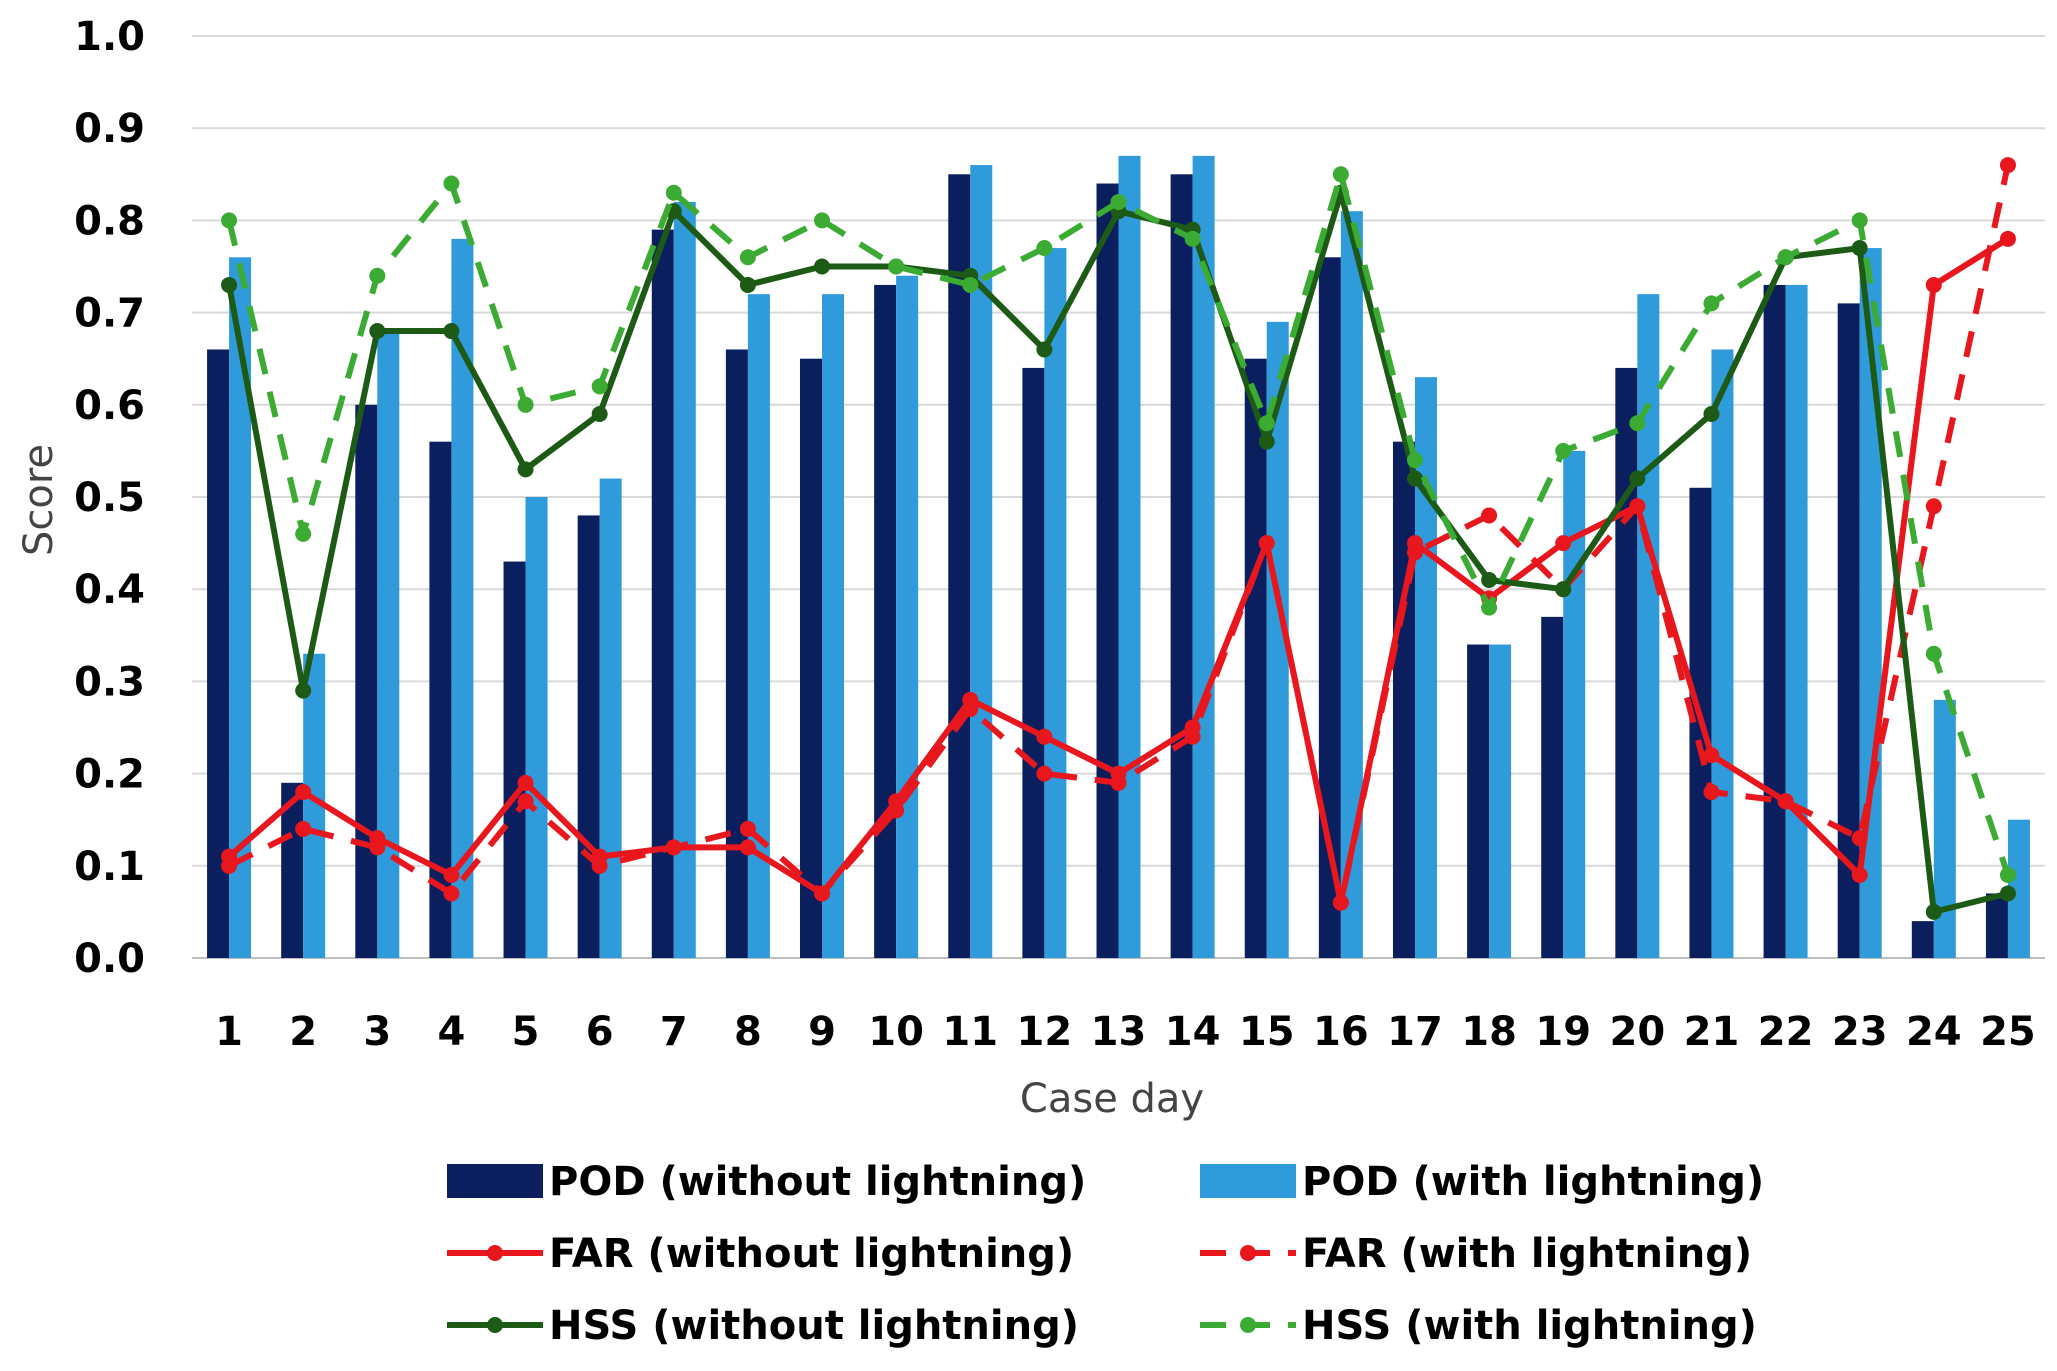  Describe the element at coordinates (109, 590) in the screenshot. I see `y-tick-label: 0.4` at that location.